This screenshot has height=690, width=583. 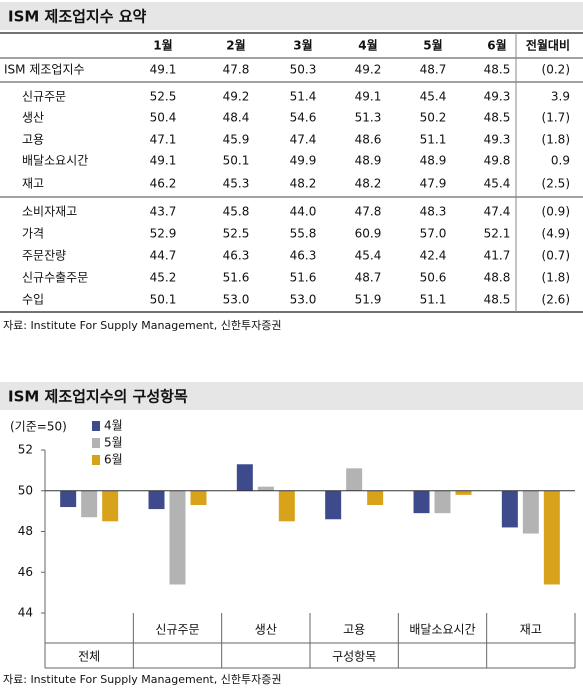 What do you see at coordinates (303, 118) in the screenshot?
I see `table-cell: 54.6` at bounding box center [303, 118].